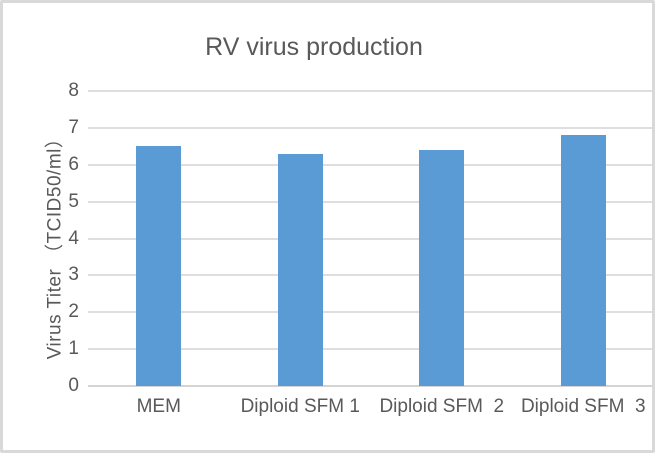 The image size is (655, 453). What do you see at coordinates (159, 266) in the screenshot?
I see `bar-mem` at bounding box center [159, 266].